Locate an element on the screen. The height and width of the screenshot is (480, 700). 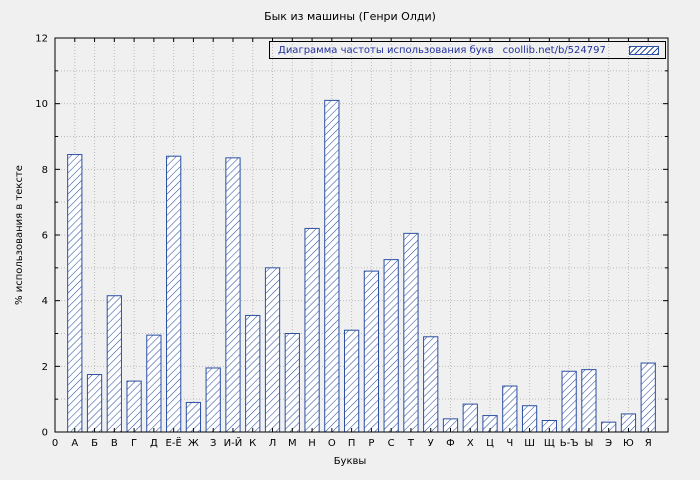
svg-text: У is located at coordinates (431, 443).